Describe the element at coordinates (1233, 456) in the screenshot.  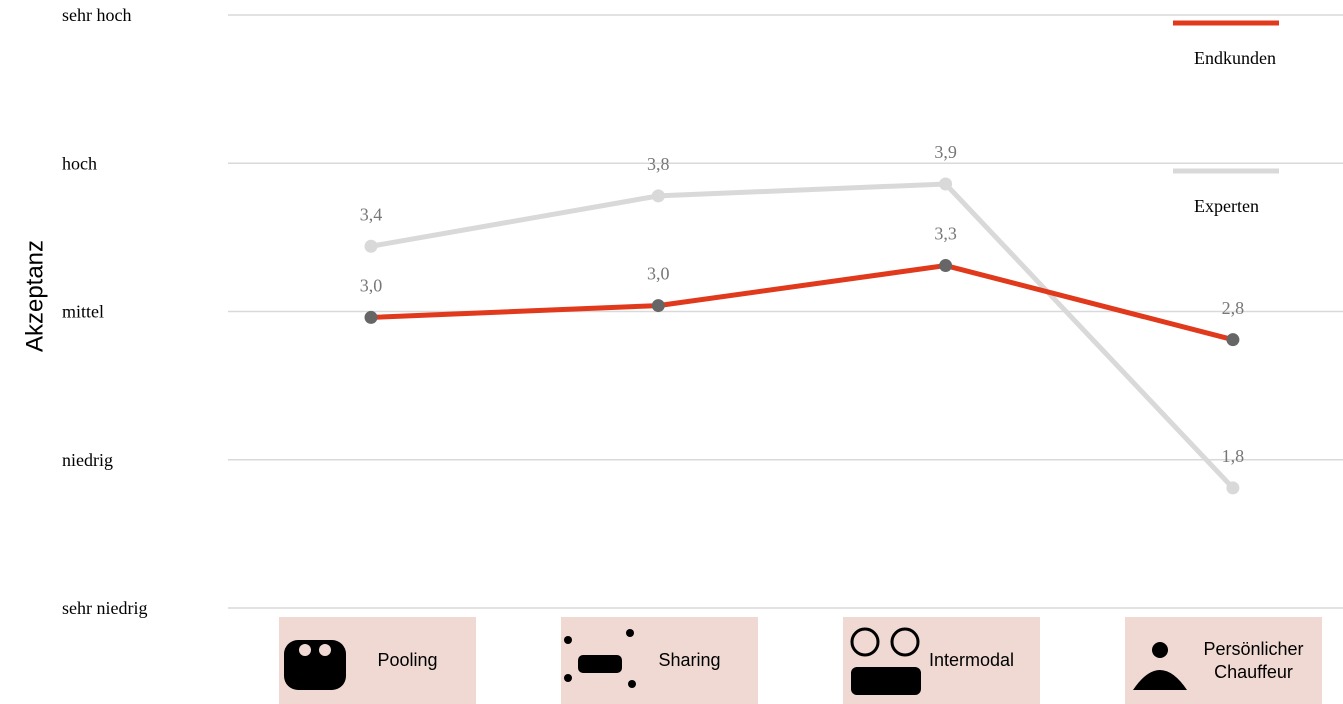
I see `value-label: 1,8` at that location.